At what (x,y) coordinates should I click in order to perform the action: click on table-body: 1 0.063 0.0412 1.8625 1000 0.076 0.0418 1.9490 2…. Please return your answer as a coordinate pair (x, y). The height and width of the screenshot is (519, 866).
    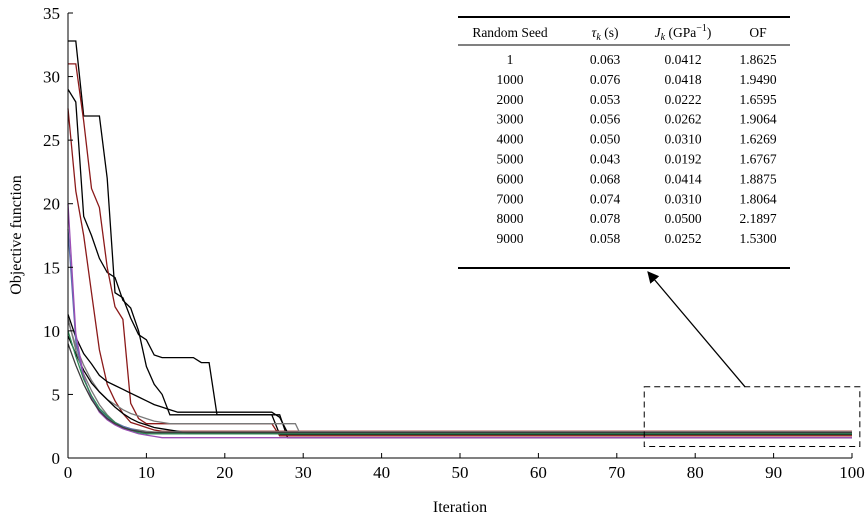
    Looking at the image, I should click on (637, 149).